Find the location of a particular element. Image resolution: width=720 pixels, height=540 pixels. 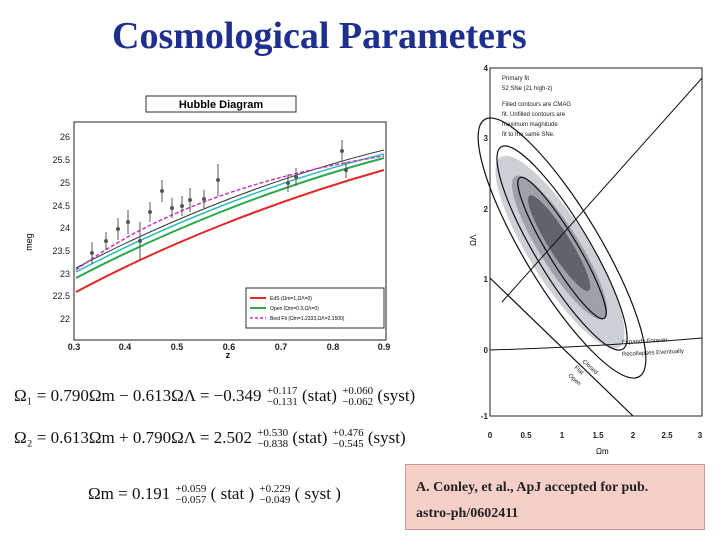

y-tick: 3 is located at coordinates (486, 138).